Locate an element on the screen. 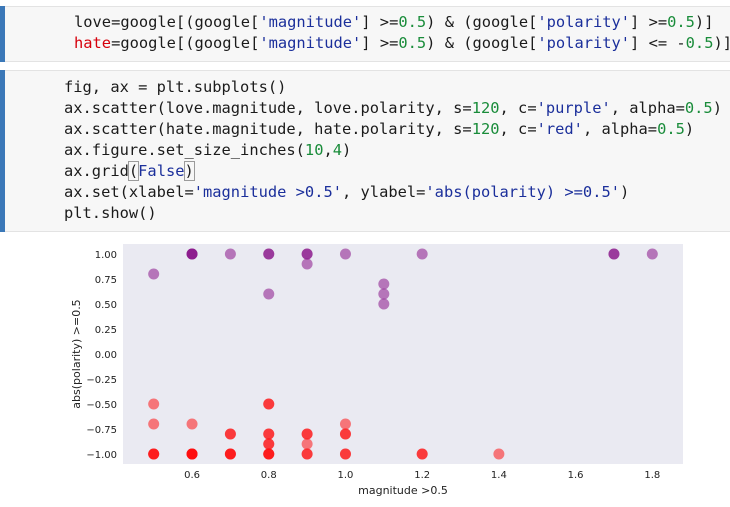 This screenshot has width=730, height=507. code-text: , ylabel= is located at coordinates (384, 192).